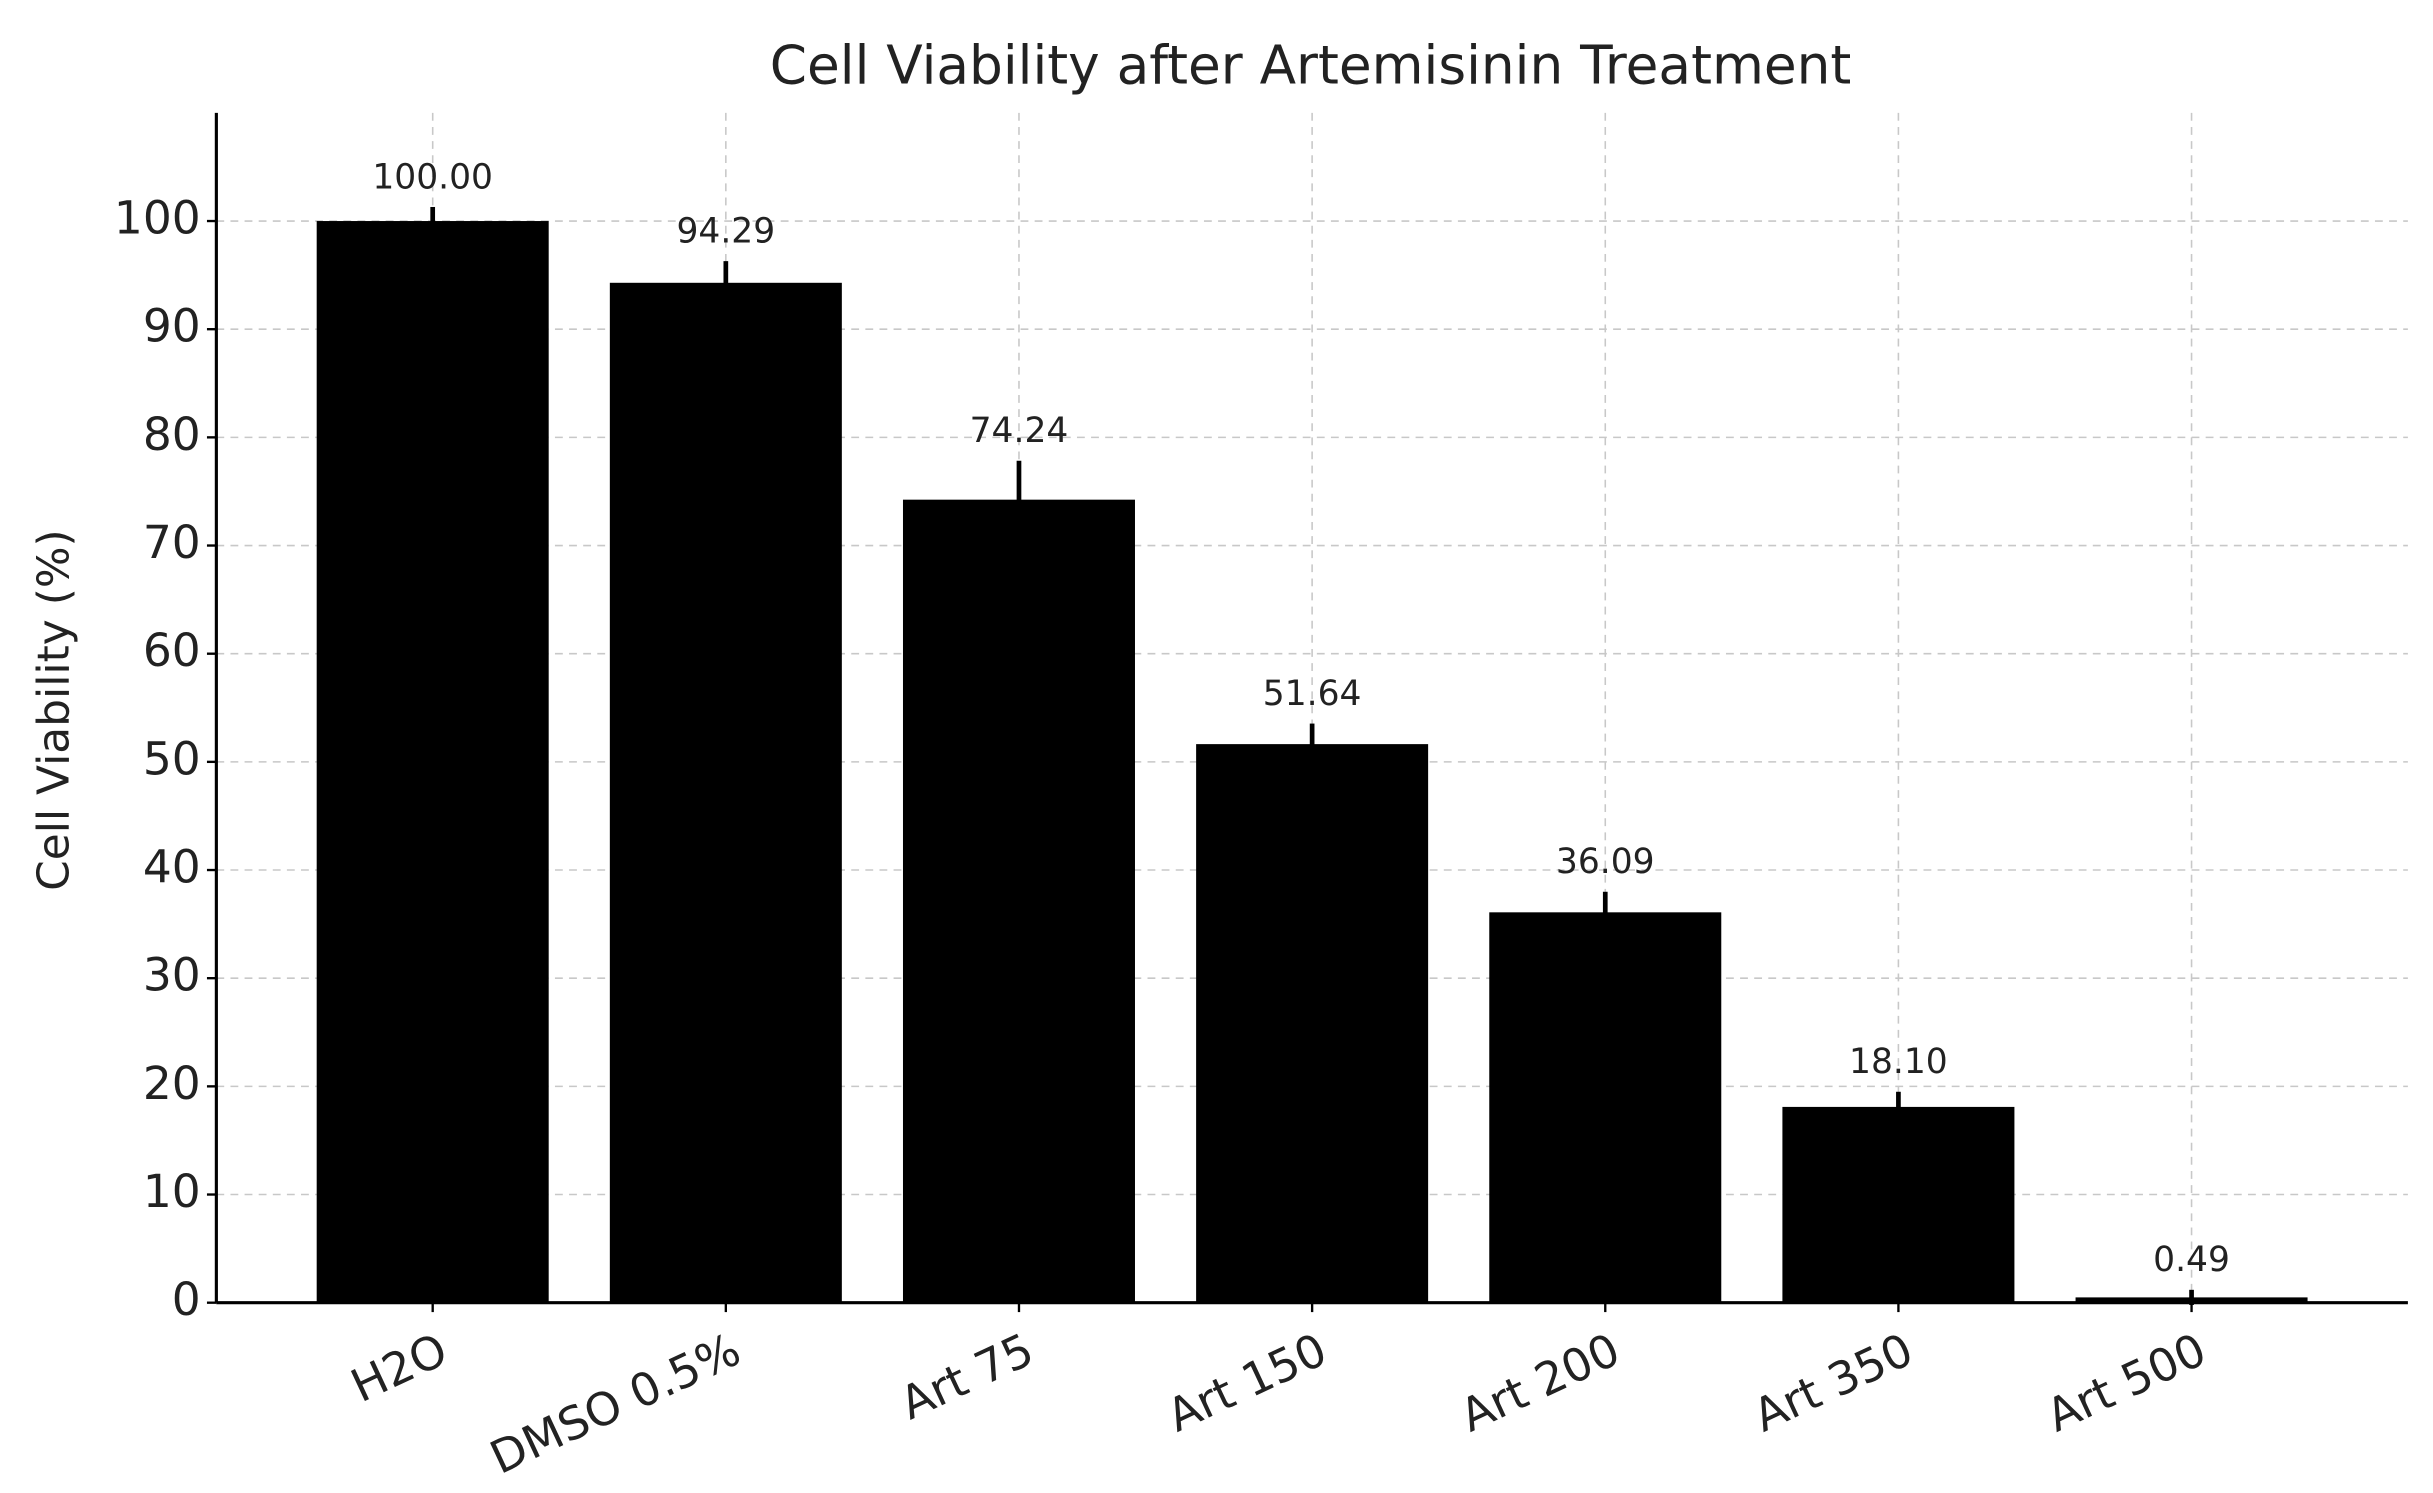  Describe the element at coordinates (1312, 694) in the screenshot. I see `data-label: 51.64` at that location.